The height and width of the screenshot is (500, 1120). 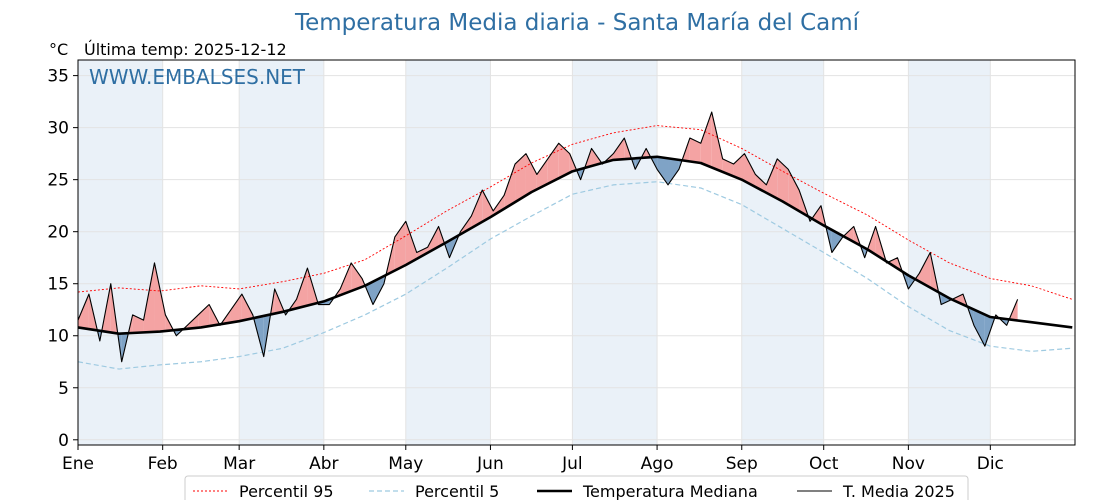 What do you see at coordinates (908, 464) in the screenshot?
I see `x-tick-label: Nov` at bounding box center [908, 464].